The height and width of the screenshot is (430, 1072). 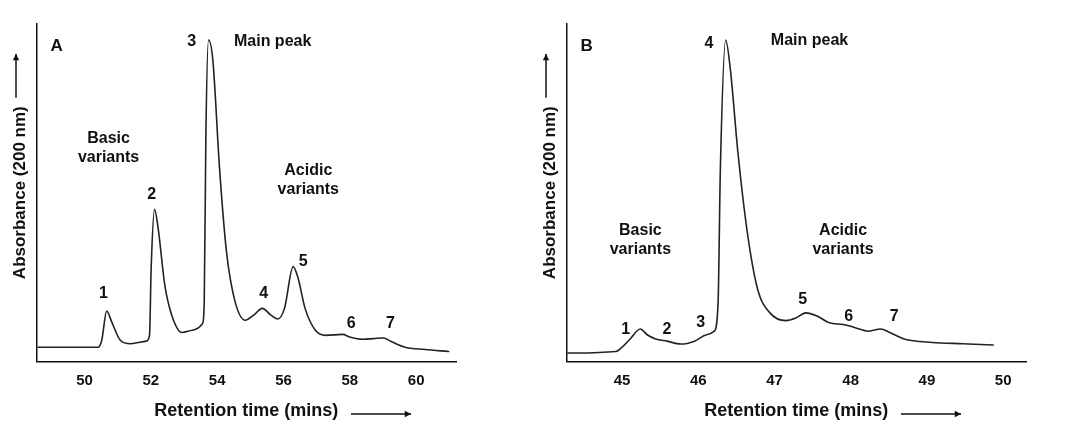 What do you see at coordinates (851, 379) in the screenshot?
I see `x-tick-label: 48` at bounding box center [851, 379].